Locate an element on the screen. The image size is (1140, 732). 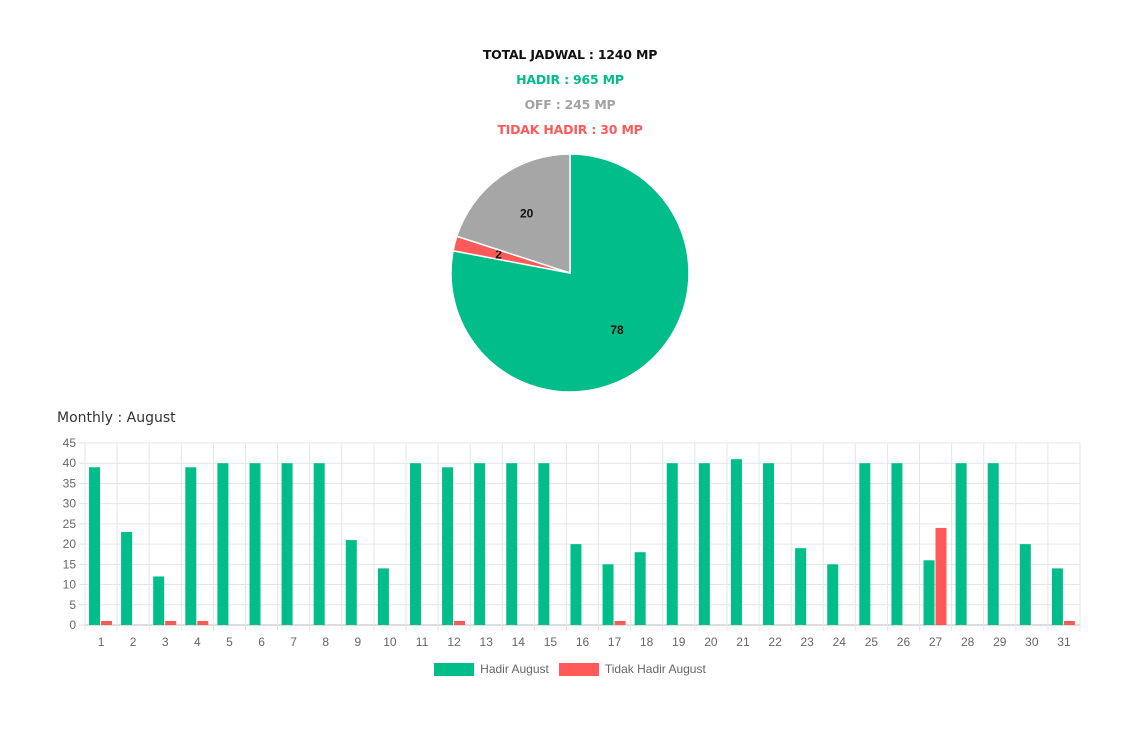
y-tick-label: 25 is located at coordinates (70, 524).